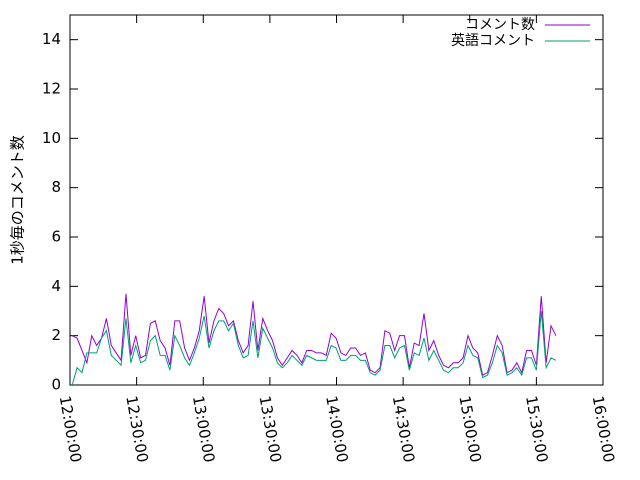 The width and height of the screenshot is (640, 480). What do you see at coordinates (603, 428) in the screenshot?
I see `x-tick-label: 16:00:00` at bounding box center [603, 428].